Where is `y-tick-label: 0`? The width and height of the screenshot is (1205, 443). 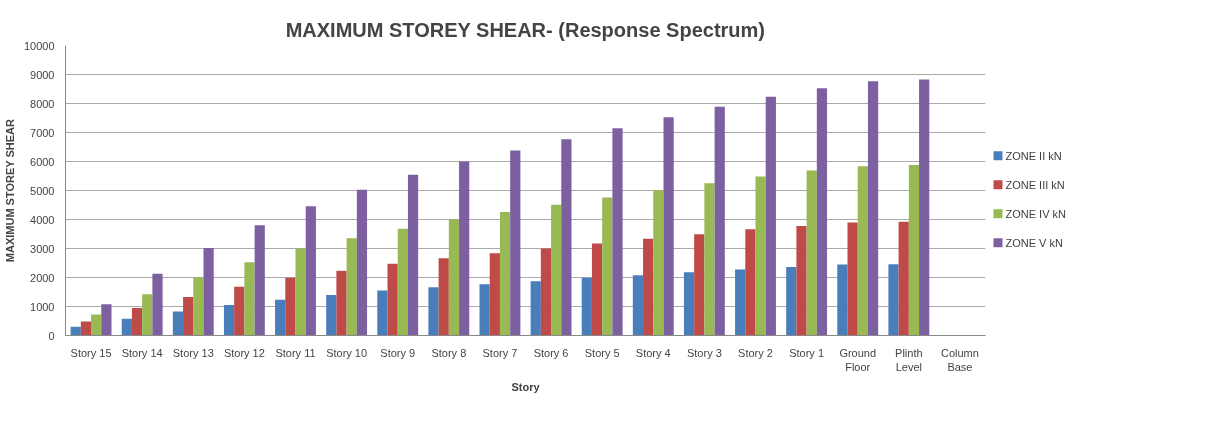
y-tick-label: 0 is located at coordinates (51, 335).